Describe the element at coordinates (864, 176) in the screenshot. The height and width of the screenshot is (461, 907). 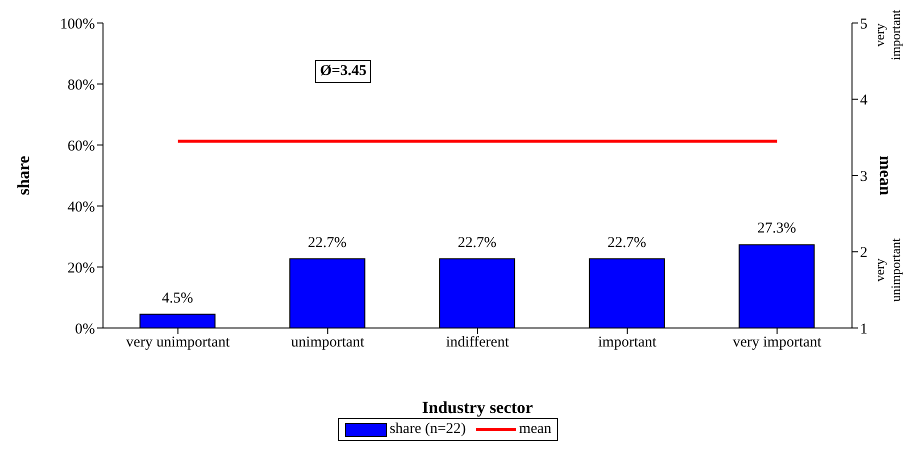
I see `y2-tick-label: 3` at that location.